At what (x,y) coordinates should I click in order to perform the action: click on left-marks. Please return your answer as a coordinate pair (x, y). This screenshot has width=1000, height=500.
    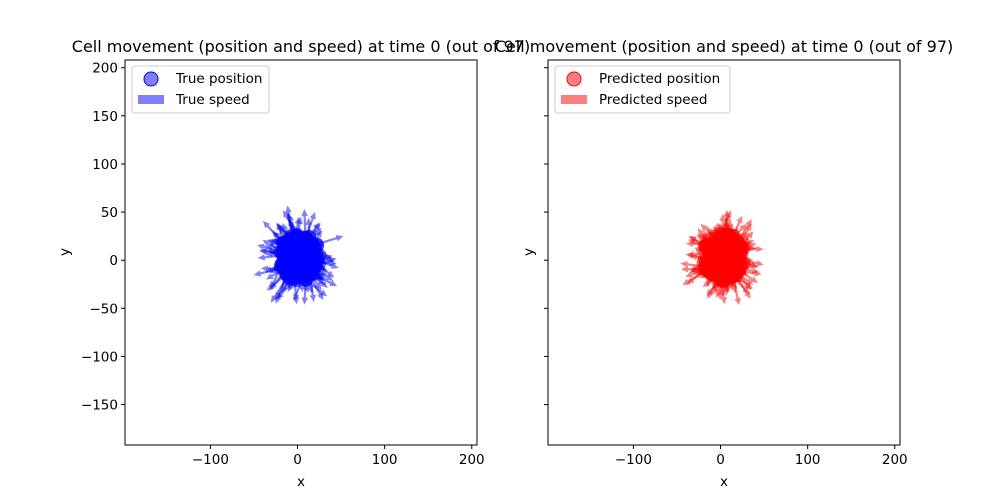
    Looking at the image, I should click on (298, 255).